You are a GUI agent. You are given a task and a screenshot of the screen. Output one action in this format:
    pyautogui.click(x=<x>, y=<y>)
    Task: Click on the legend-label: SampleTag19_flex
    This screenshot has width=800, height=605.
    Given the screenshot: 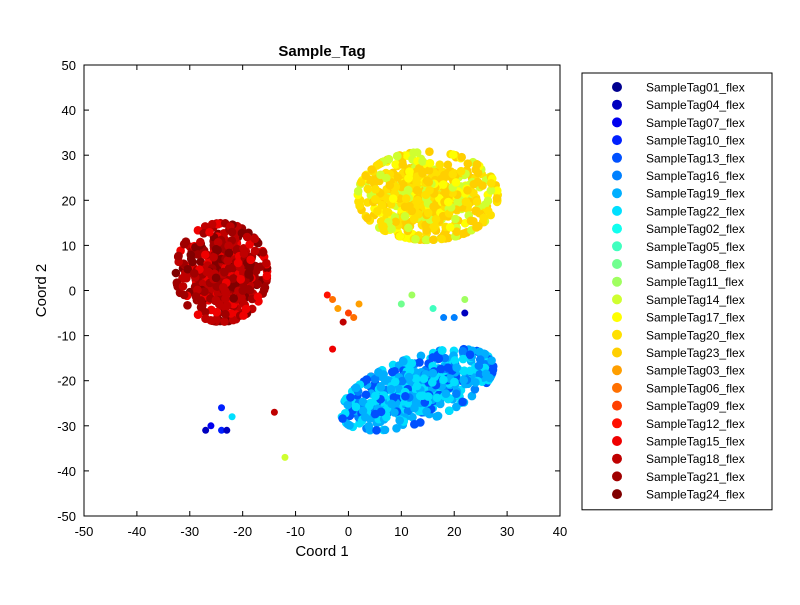 What is the action you would take?
    pyautogui.click(x=695, y=194)
    